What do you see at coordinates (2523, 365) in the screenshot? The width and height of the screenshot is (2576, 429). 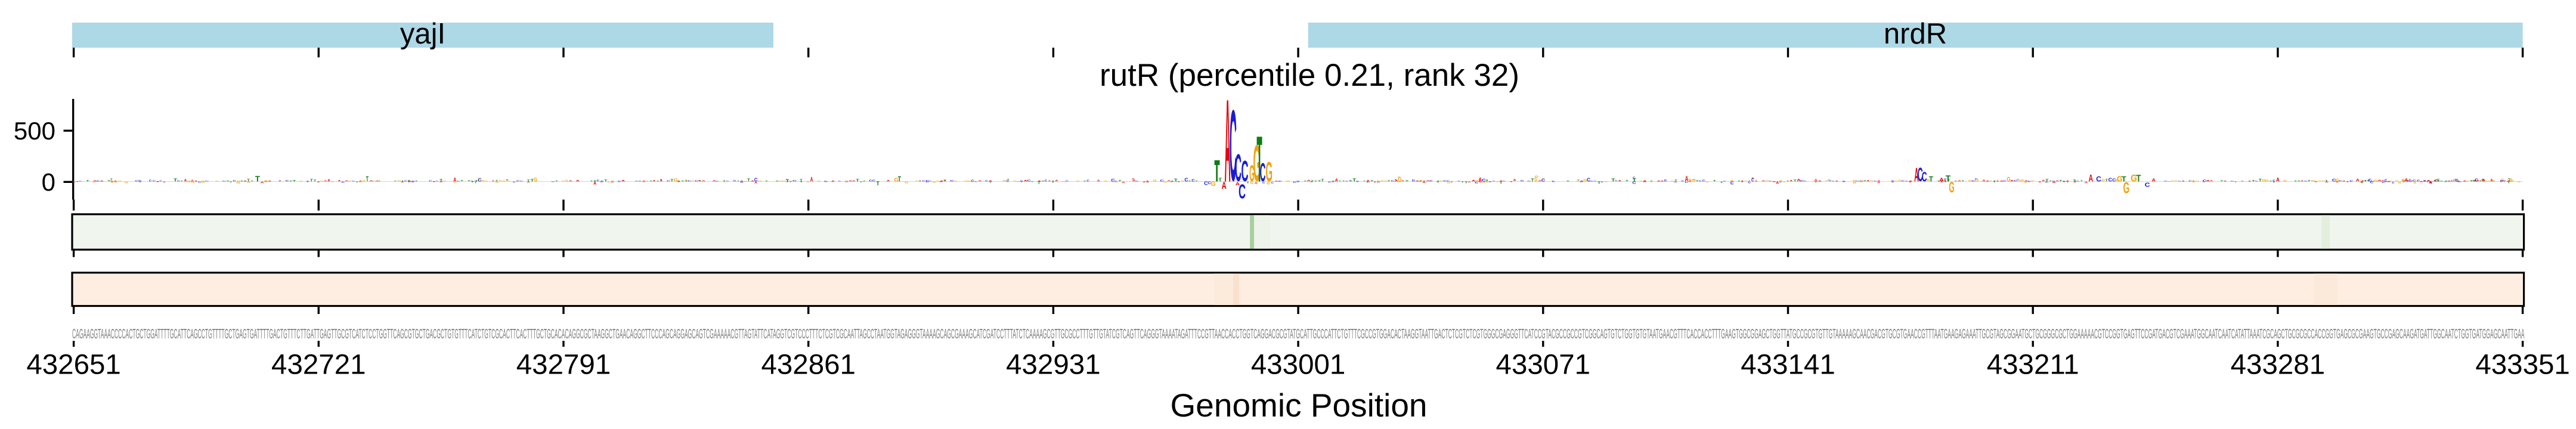 I see `svg-text: 433351` at bounding box center [2523, 365].